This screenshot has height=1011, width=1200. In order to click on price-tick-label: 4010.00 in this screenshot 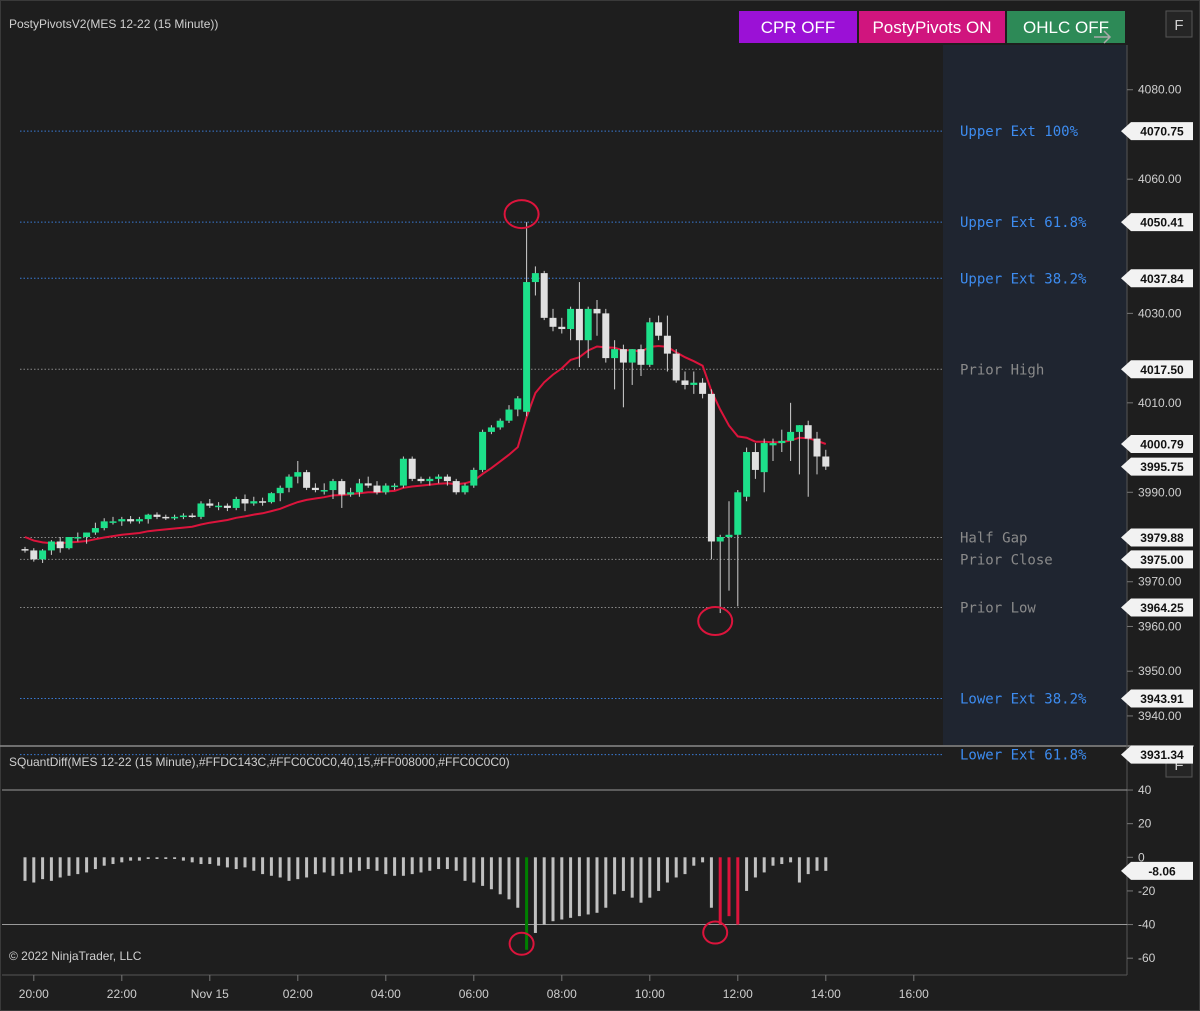, I will do `click(1160, 403)`.